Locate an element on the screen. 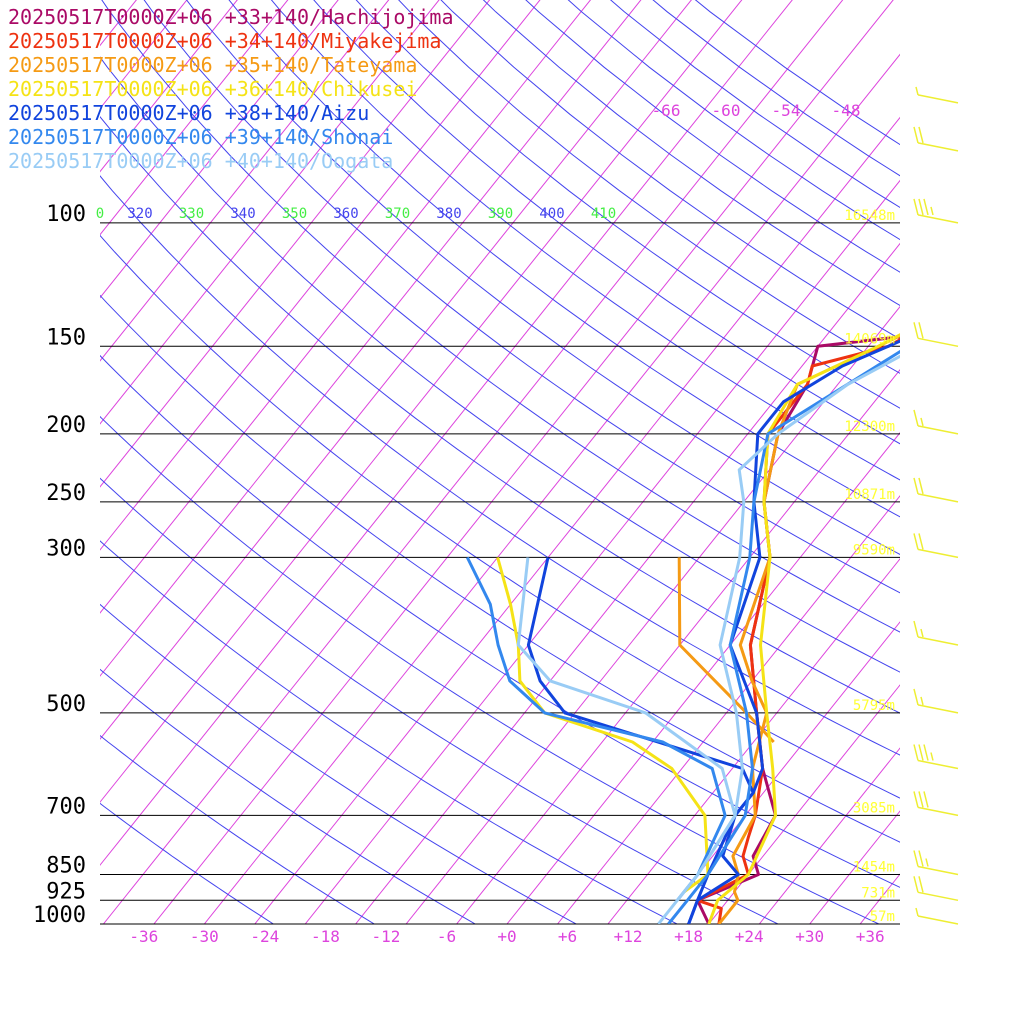 The image size is (1024, 1024). pressure-label: 1000 is located at coordinates (59, 915).